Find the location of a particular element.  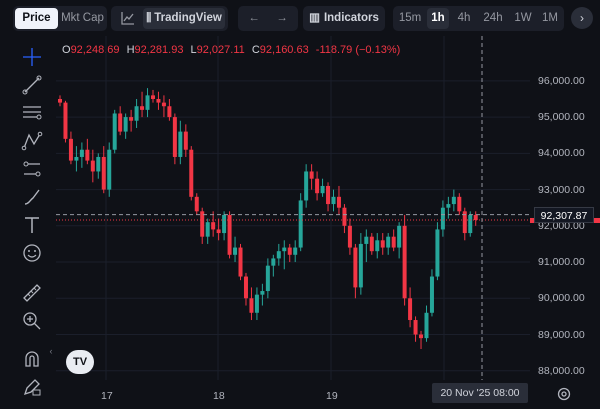

low-value: 92,027.11 is located at coordinates (220, 50).